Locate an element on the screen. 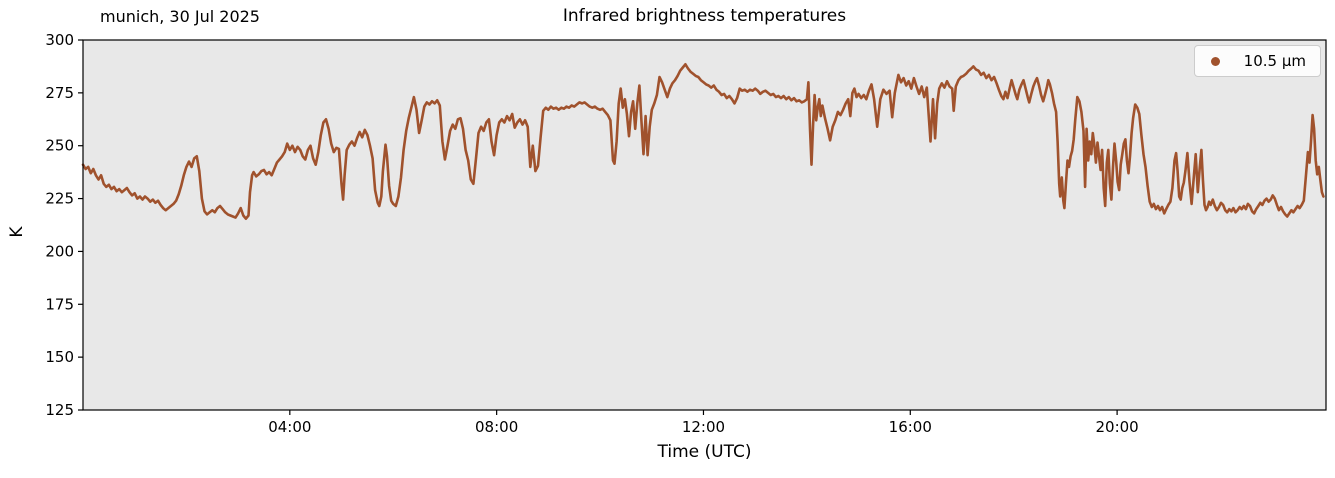  x-tick-label: 12:00 is located at coordinates (703, 427).